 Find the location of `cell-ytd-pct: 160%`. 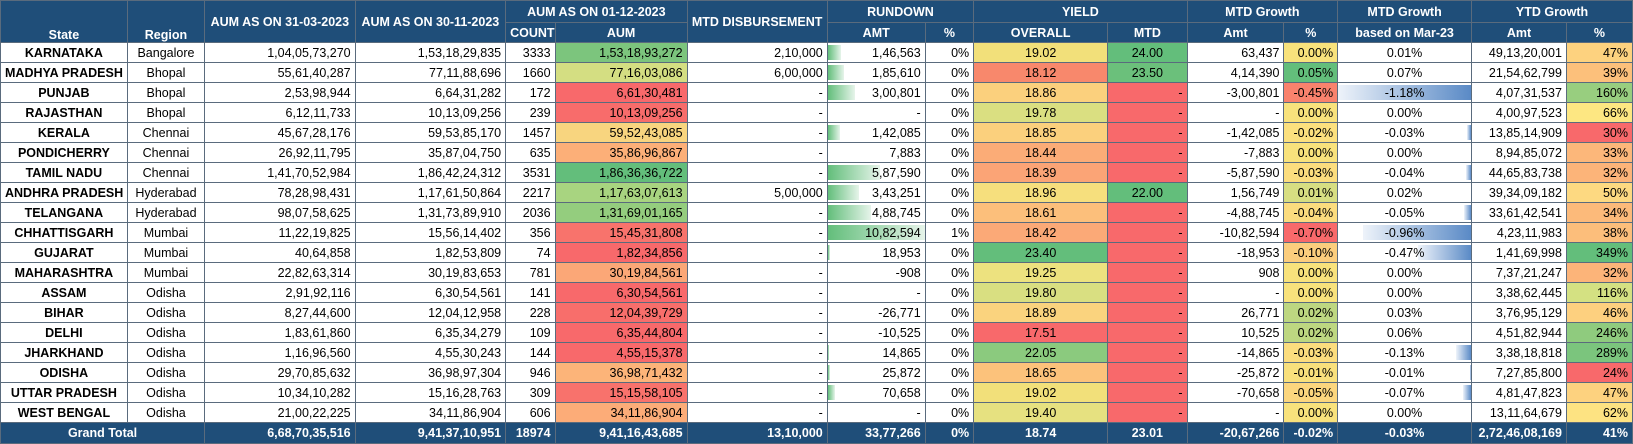

cell-ytd-pct: 160% is located at coordinates (1599, 92).